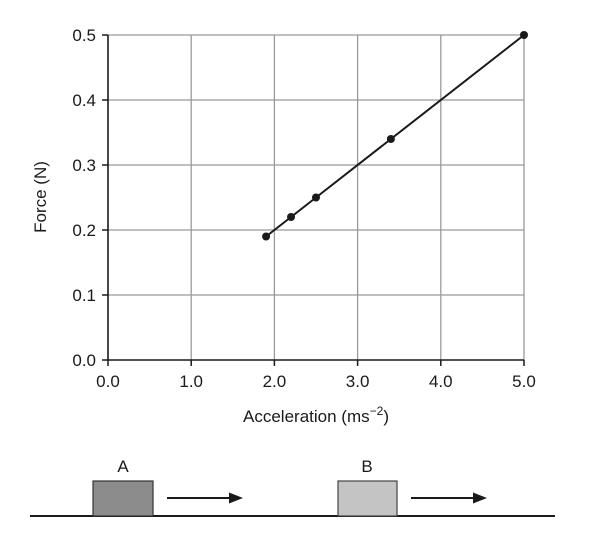 The height and width of the screenshot is (534, 592). Describe the element at coordinates (108, 381) in the screenshot. I see `x-tick-label: 0.0` at that location.